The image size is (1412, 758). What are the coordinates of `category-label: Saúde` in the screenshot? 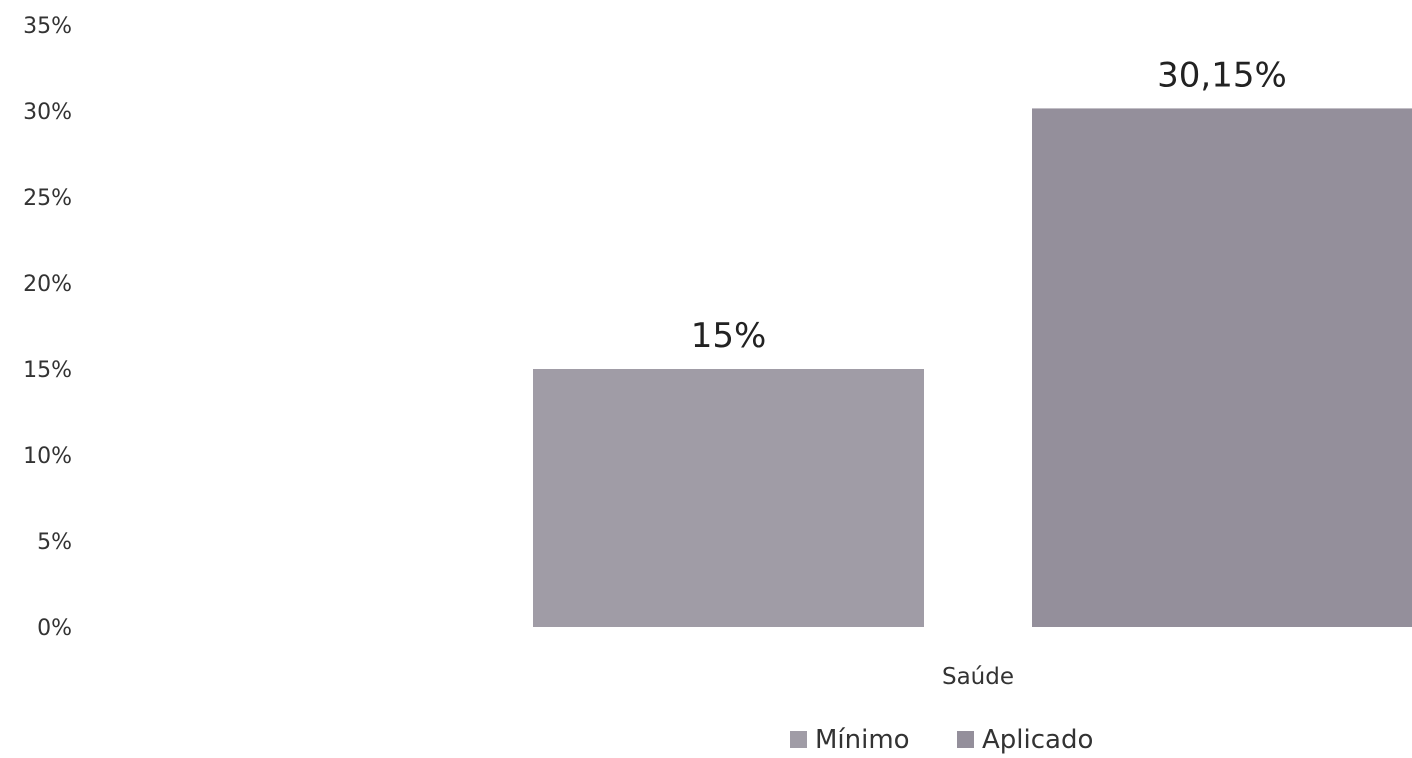 It's located at (978, 677).